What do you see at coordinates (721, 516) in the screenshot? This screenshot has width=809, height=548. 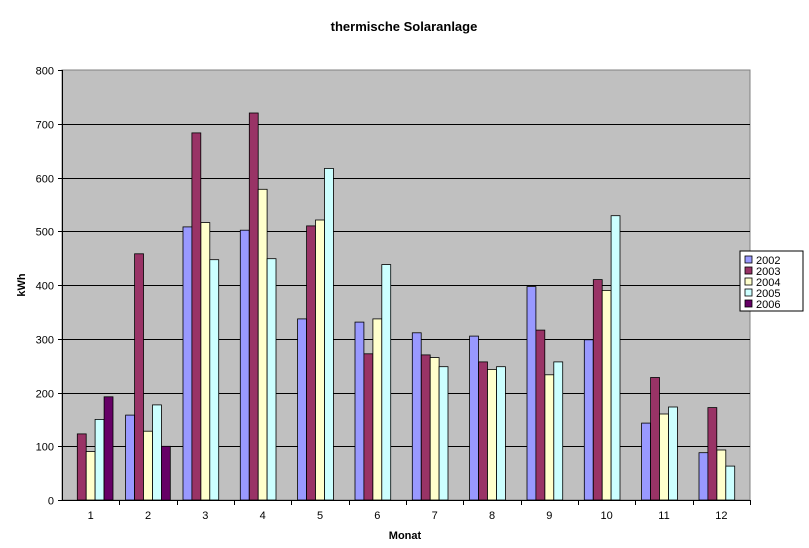 I see `x-tick-label: 12` at bounding box center [721, 516].